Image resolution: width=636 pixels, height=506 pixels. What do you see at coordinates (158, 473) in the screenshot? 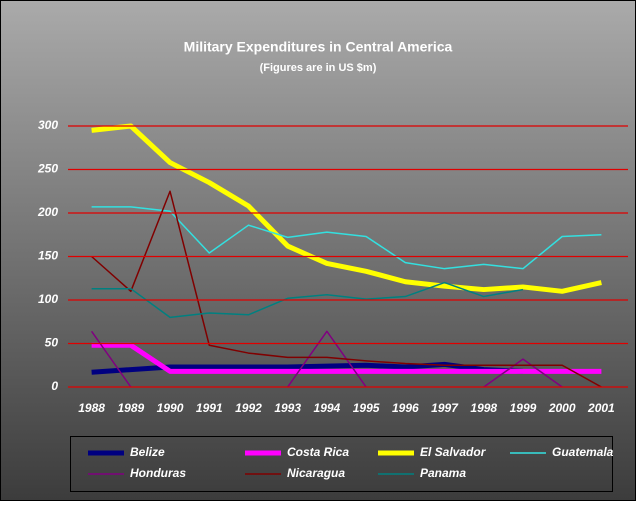
I see `legend-label: Honduras` at bounding box center [158, 473].